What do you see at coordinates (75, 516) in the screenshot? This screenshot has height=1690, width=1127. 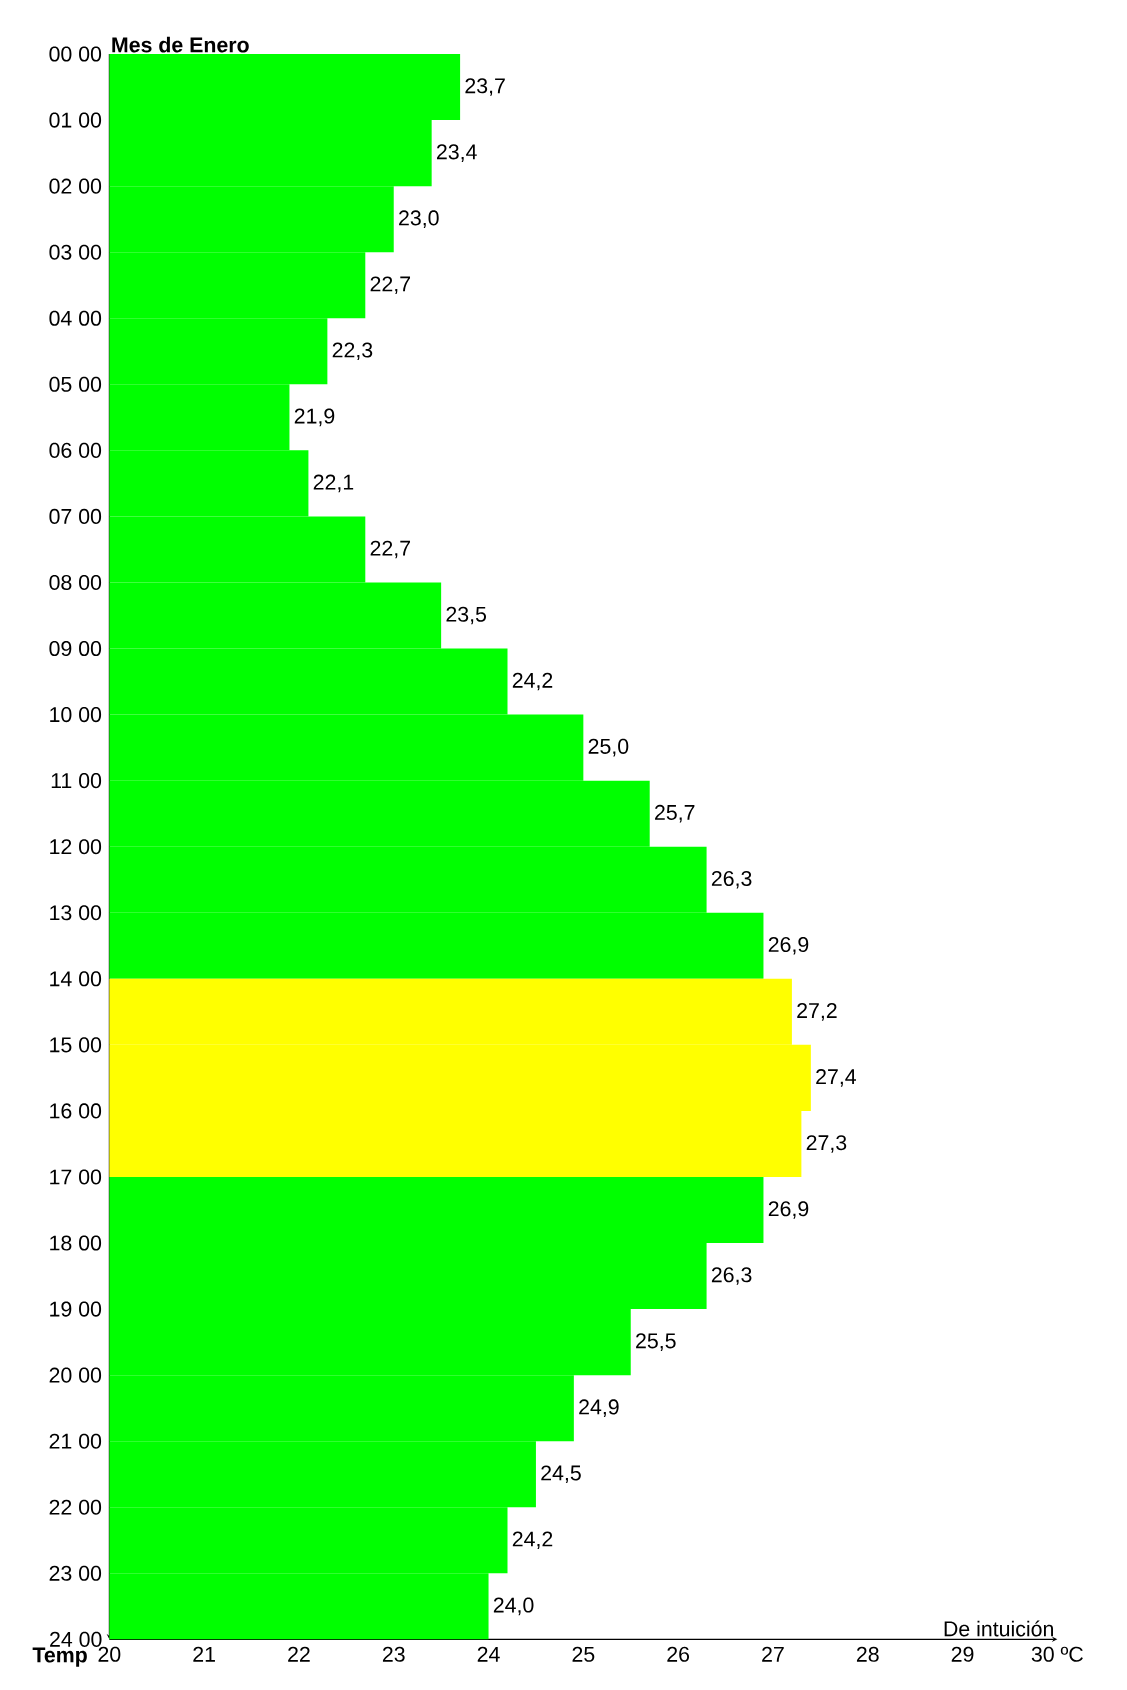 I see `y-tick-label: 07 00` at bounding box center [75, 516].